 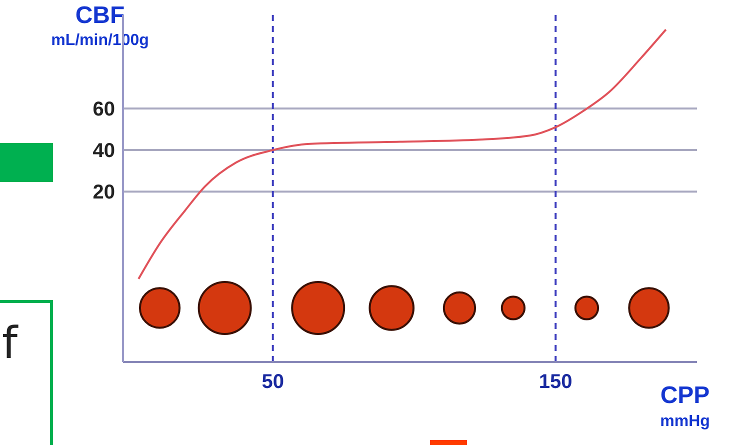 I want to click on x-axis-title: CPP mmHg, so click(x=685, y=407).